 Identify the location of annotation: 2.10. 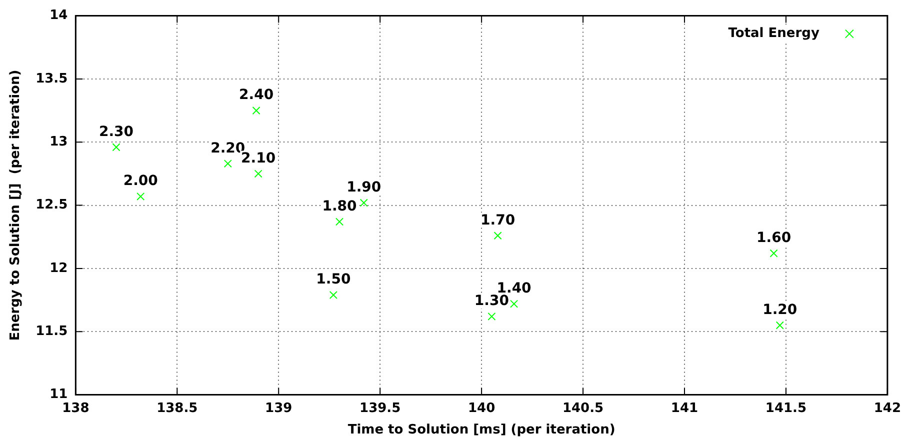
(258, 158).